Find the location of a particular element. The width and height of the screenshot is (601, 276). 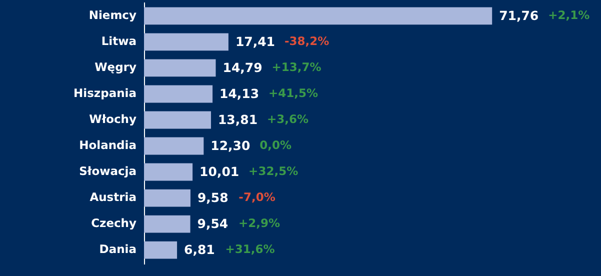

annotation: +41,5% is located at coordinates (293, 93).